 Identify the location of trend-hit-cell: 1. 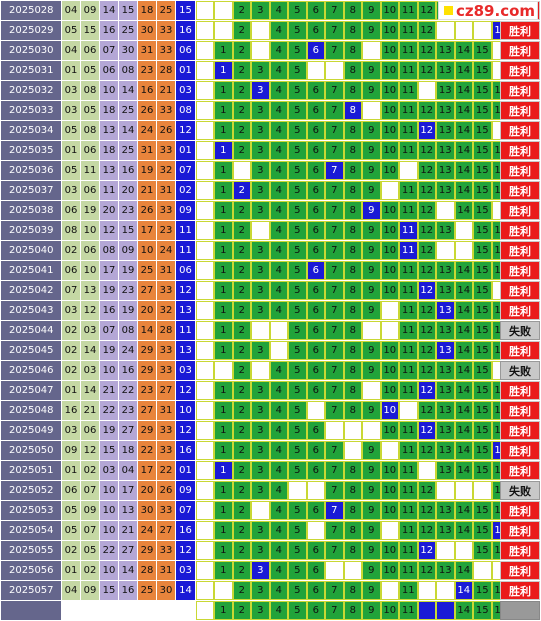
(223, 70).